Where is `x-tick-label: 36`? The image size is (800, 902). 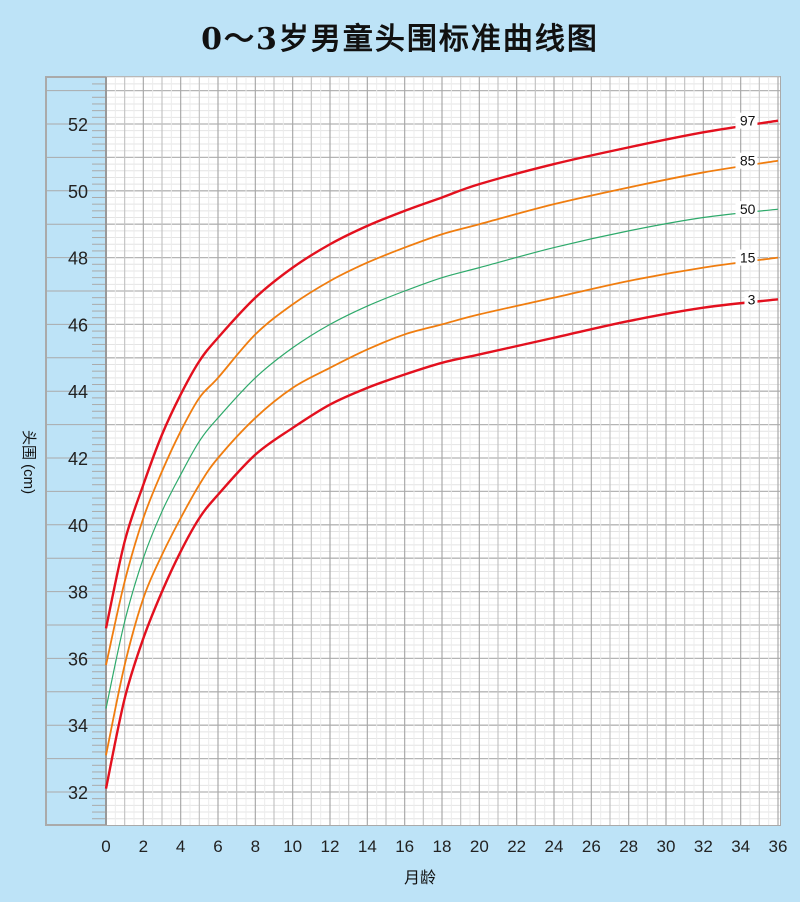
x-tick-label: 36 is located at coordinates (778, 846).